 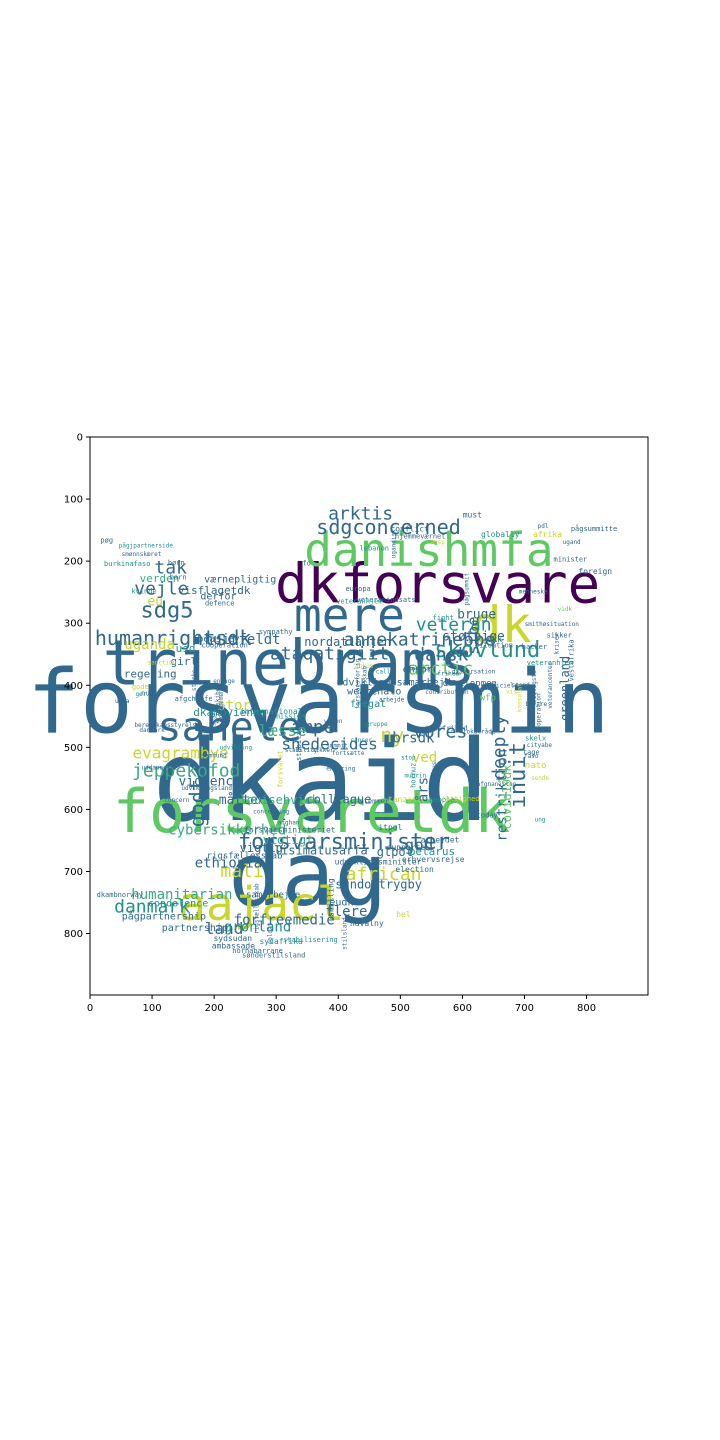 I want to click on word-ung: ung, so click(x=540, y=819).